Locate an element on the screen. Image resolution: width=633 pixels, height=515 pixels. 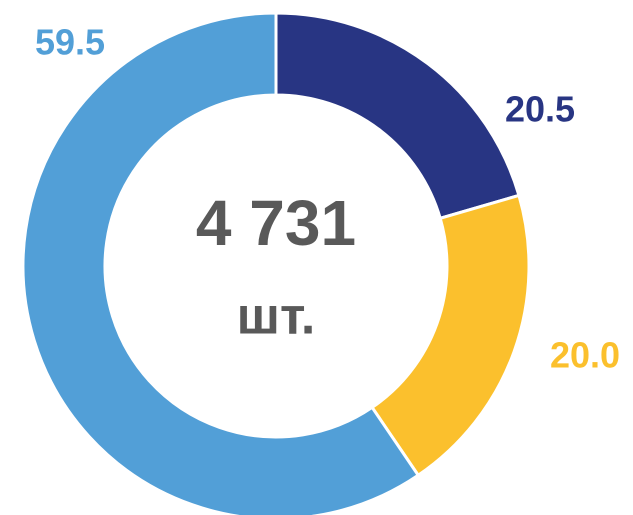
center-unit: шт. is located at coordinates (276, 317).